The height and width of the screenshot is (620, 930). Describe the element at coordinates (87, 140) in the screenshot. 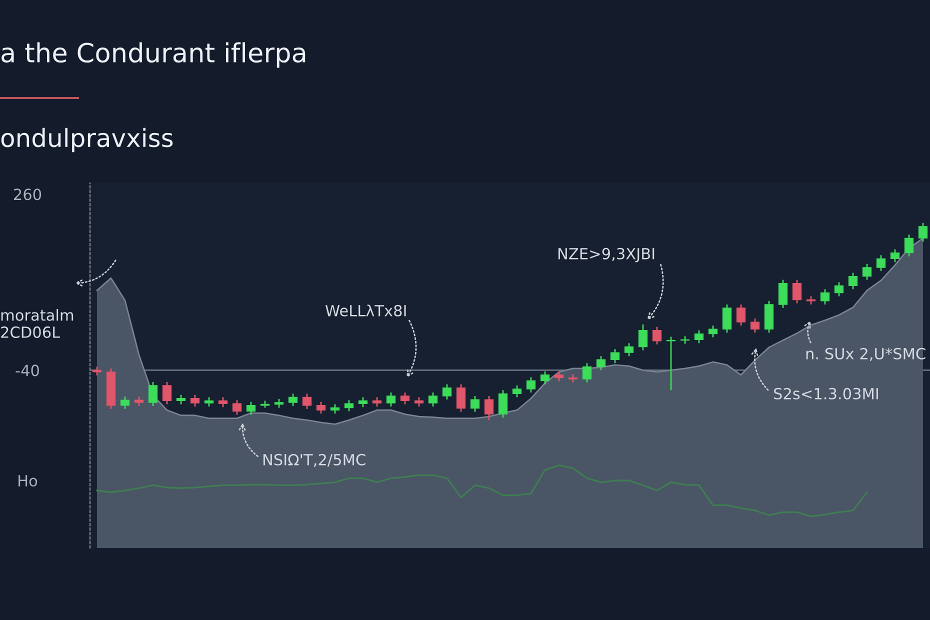

I see `chart-subtitle: ondulpravxiss` at that location.